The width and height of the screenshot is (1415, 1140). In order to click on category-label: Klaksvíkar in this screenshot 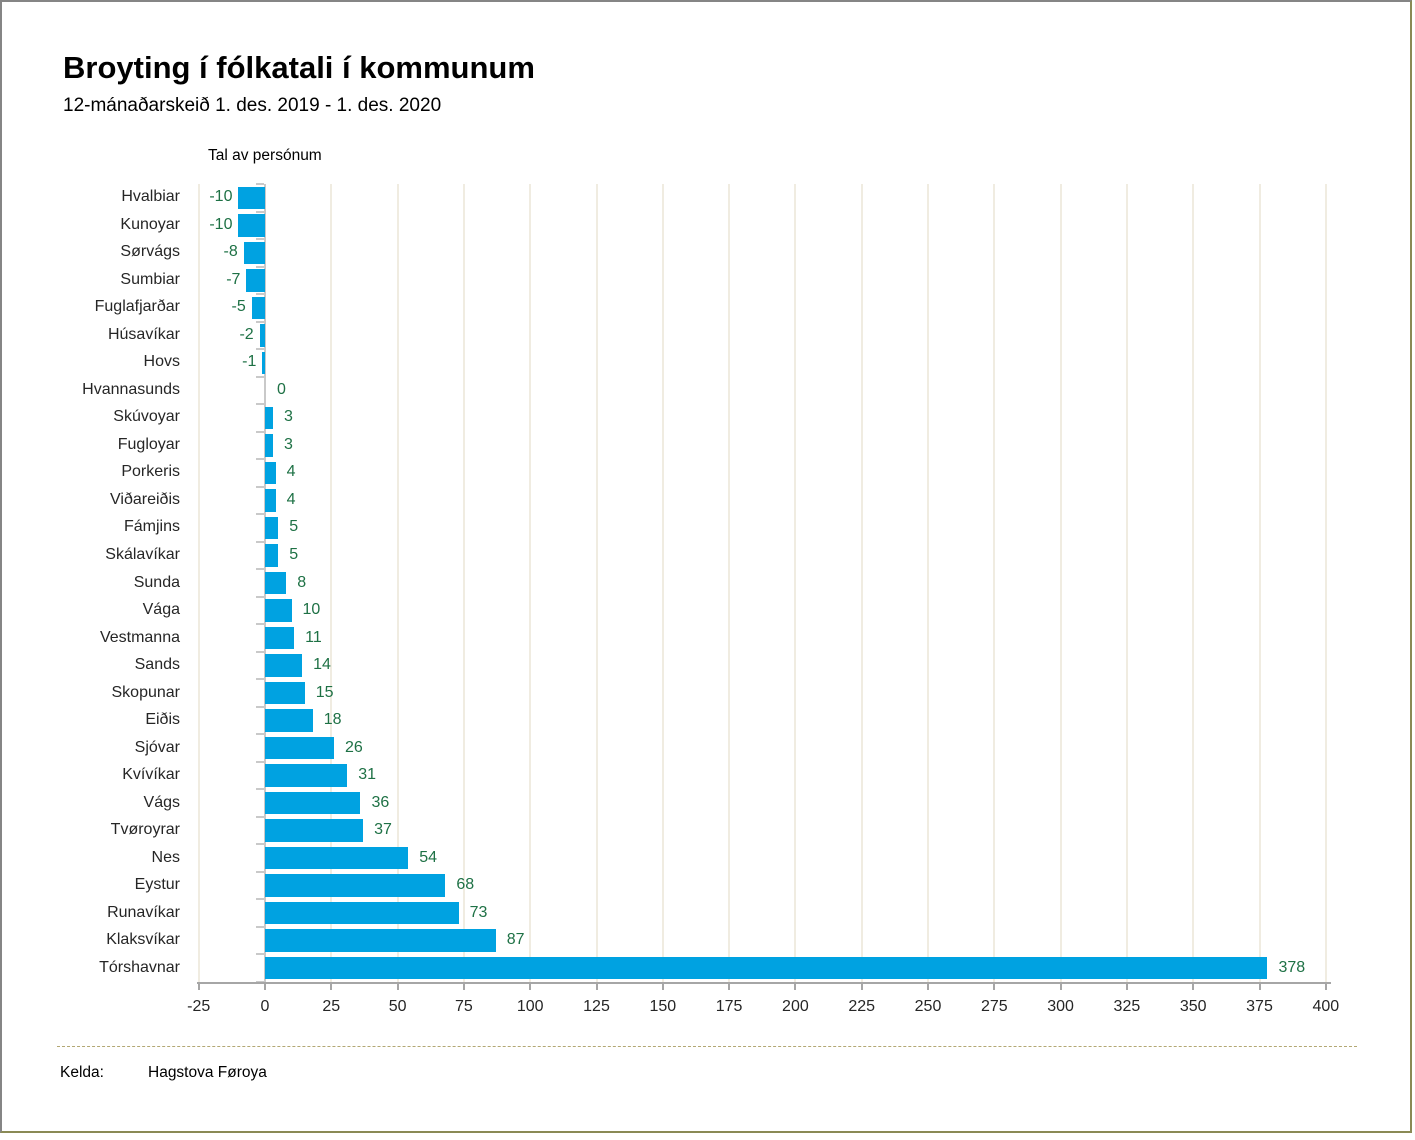, I will do `click(143, 940)`.